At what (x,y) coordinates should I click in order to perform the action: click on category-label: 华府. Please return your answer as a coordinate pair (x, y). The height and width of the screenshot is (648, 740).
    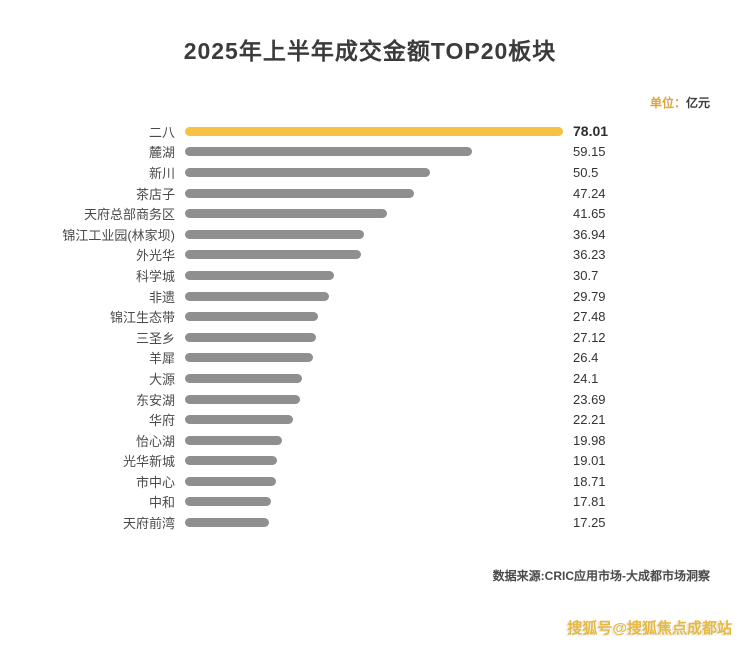
    Looking at the image, I should click on (161, 421).